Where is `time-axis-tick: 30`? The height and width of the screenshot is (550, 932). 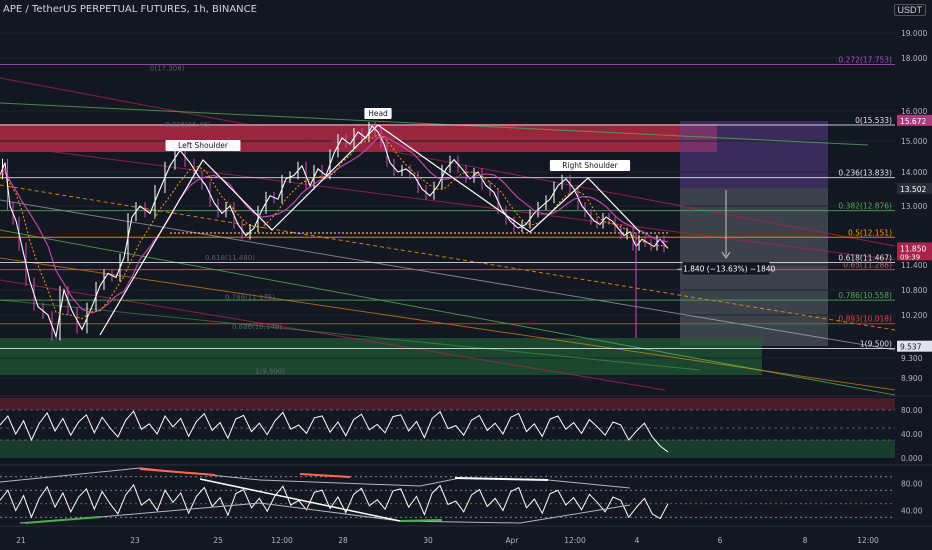
time-axis-tick: 30 is located at coordinates (428, 540).